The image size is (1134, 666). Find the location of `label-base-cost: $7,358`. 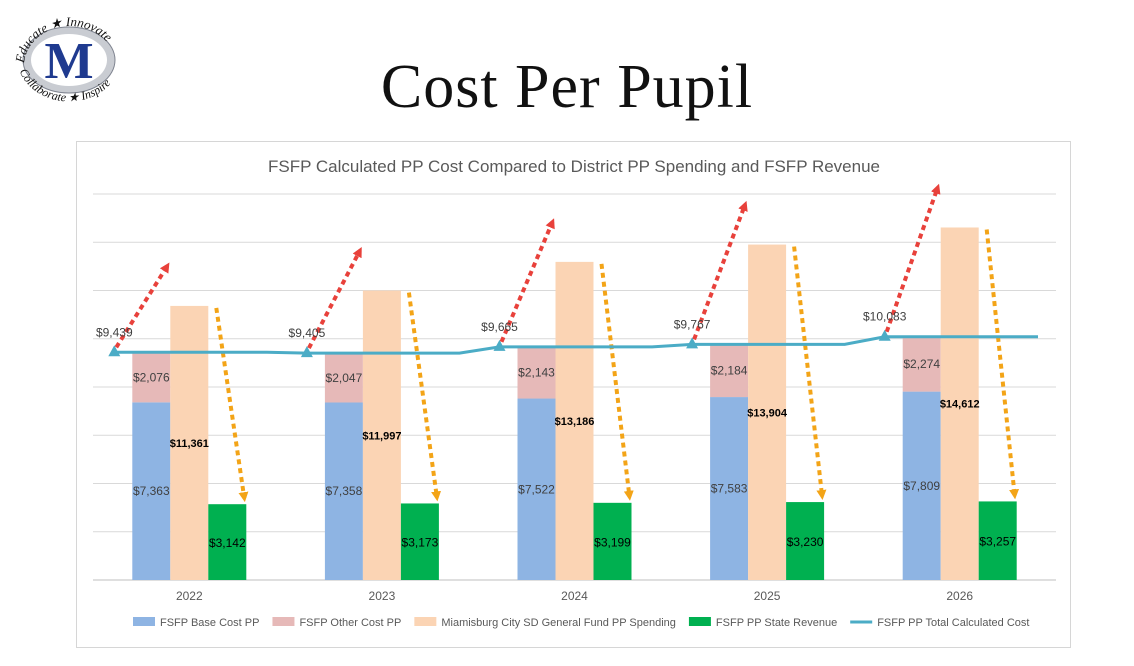

label-base-cost: $7,358 is located at coordinates (344, 491).